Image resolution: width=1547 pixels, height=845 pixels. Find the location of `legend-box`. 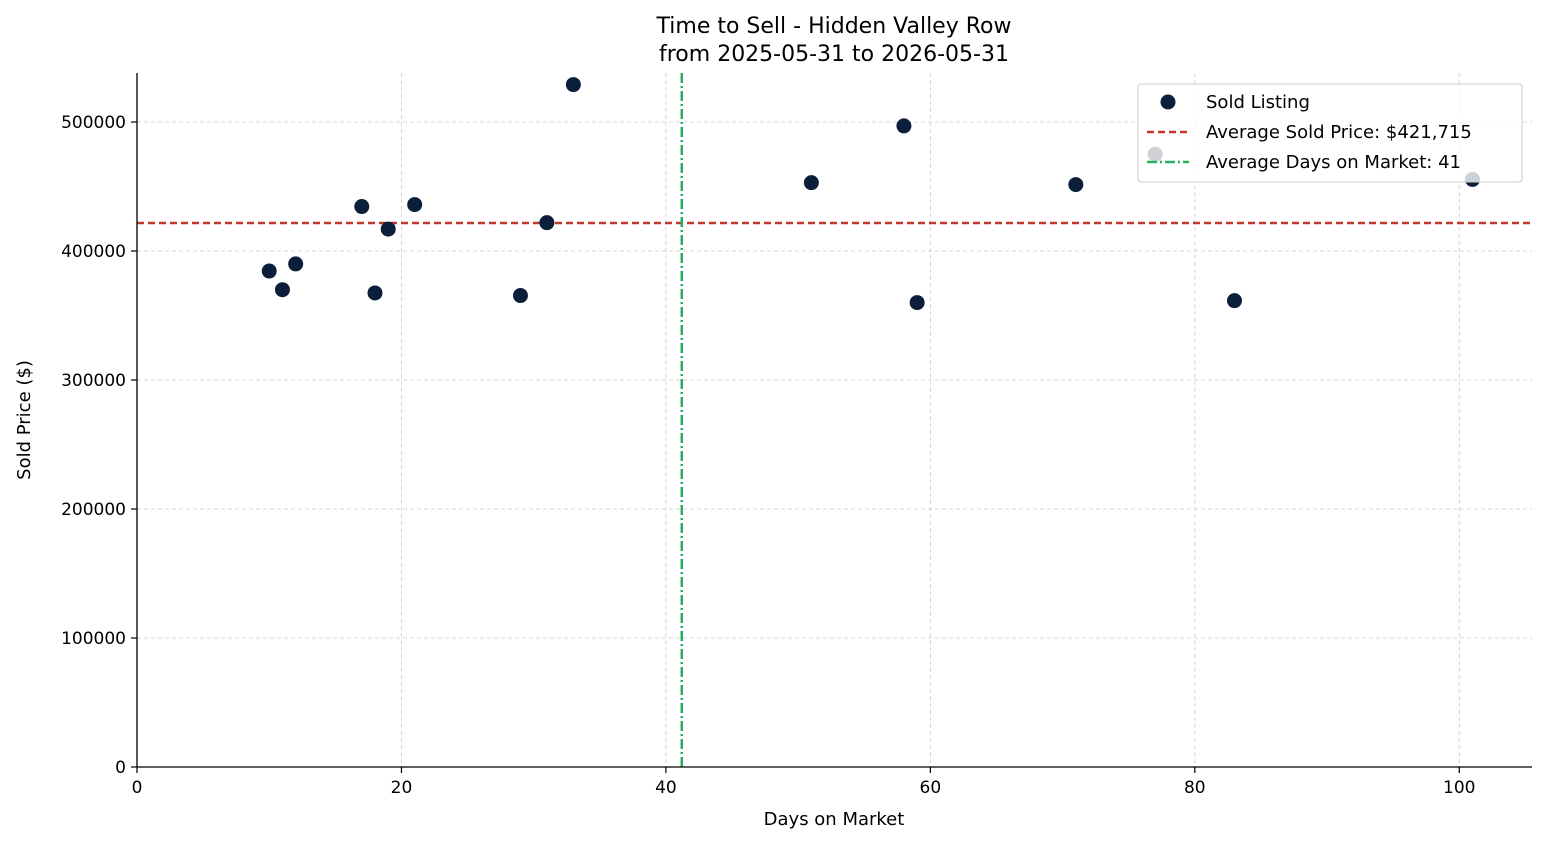

legend-box is located at coordinates (1330, 133).